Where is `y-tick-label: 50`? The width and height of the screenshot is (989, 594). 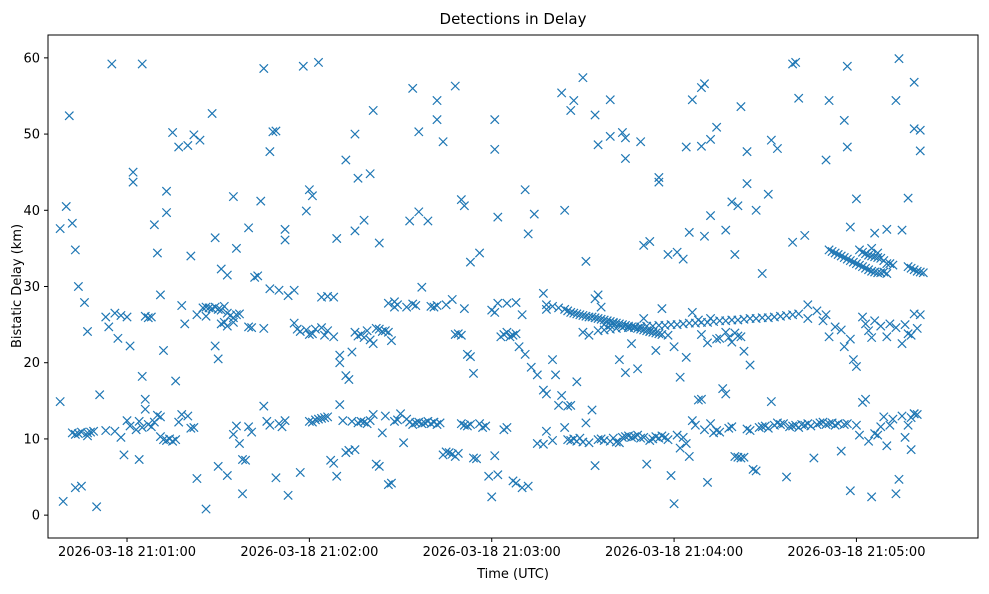 y-tick-label: 50 is located at coordinates (31, 135).